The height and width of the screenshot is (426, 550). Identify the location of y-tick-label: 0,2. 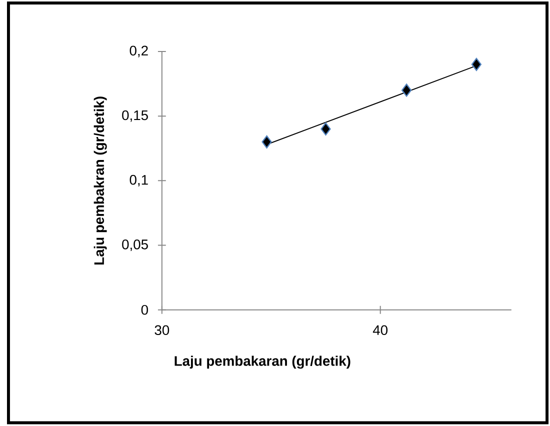
(139, 52).